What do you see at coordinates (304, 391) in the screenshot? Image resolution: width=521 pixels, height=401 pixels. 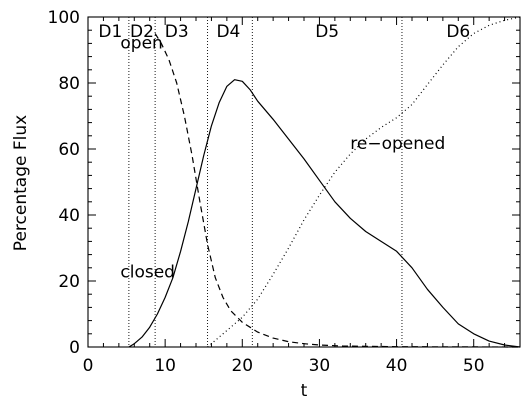 I see `x-axis-label: t` at bounding box center [304, 391].